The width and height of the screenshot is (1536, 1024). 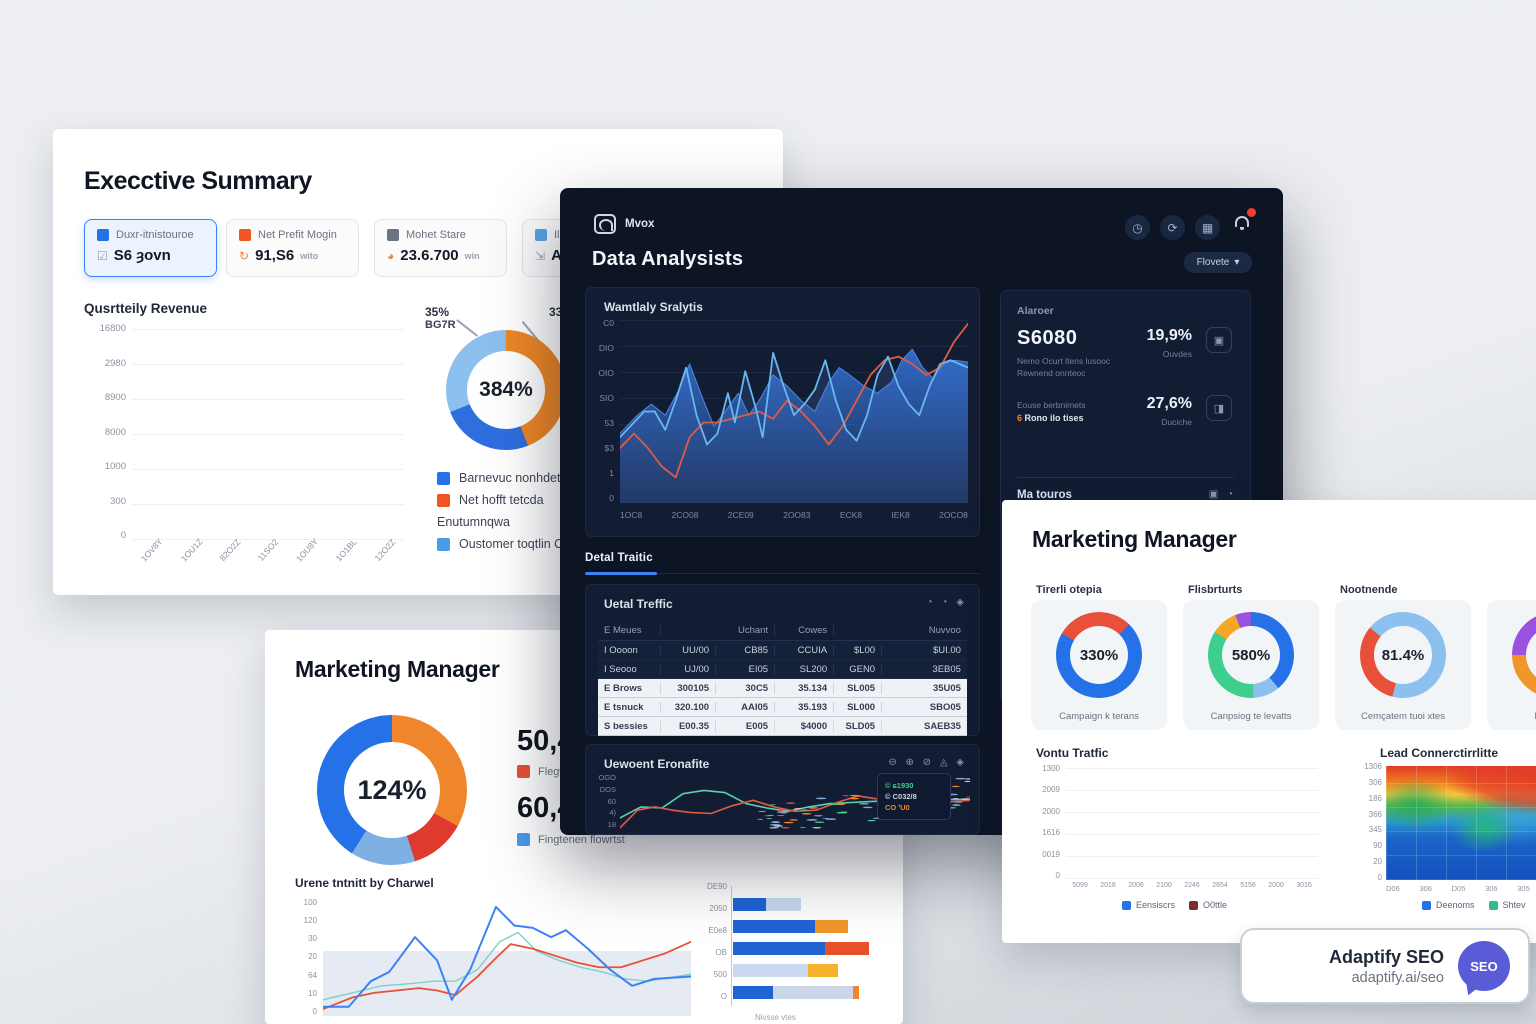 I want to click on axis-label: 305, so click(x=1523, y=888).